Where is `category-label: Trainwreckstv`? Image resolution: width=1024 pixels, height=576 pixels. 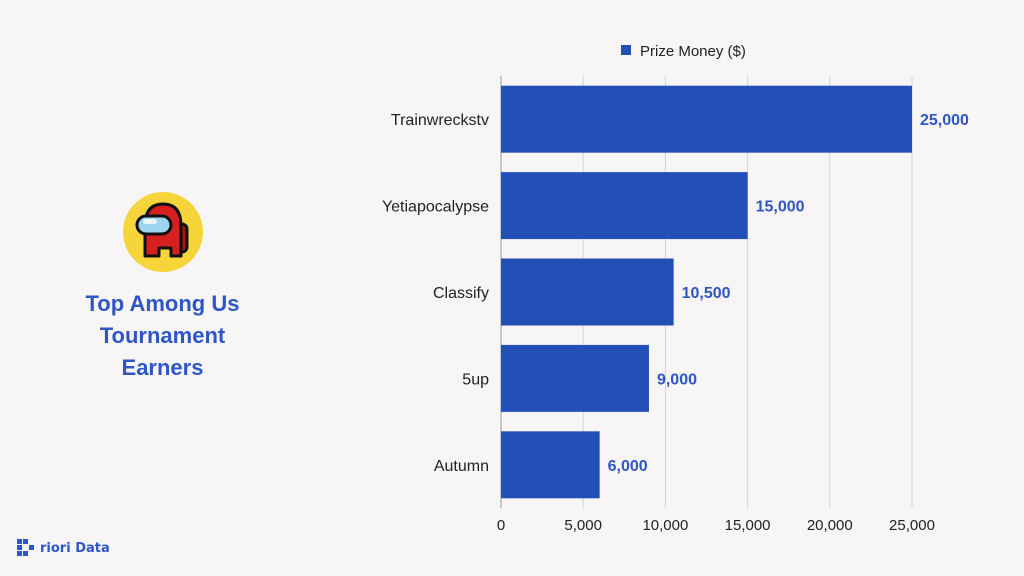
category-label: Trainwreckstv is located at coordinates (440, 120).